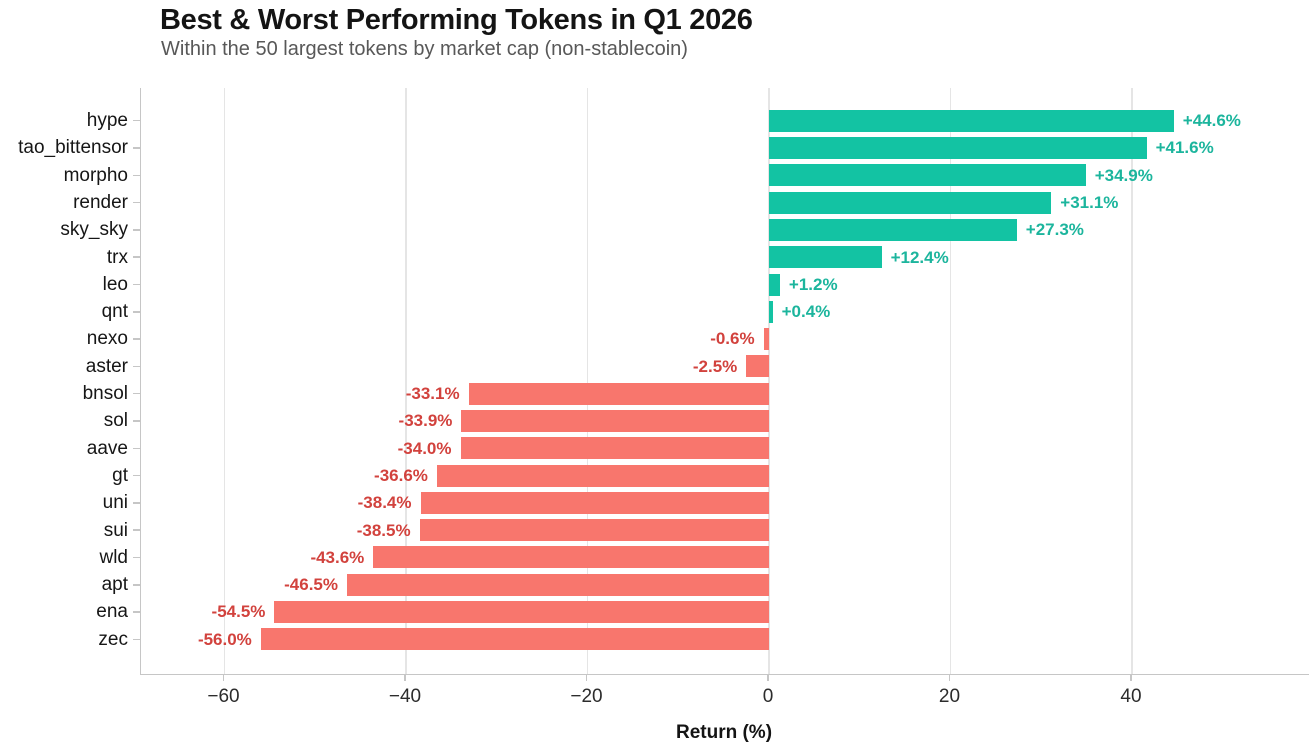 This screenshot has width=1310, height=755. What do you see at coordinates (106, 366) in the screenshot?
I see `y-axis-label: aster` at bounding box center [106, 366].